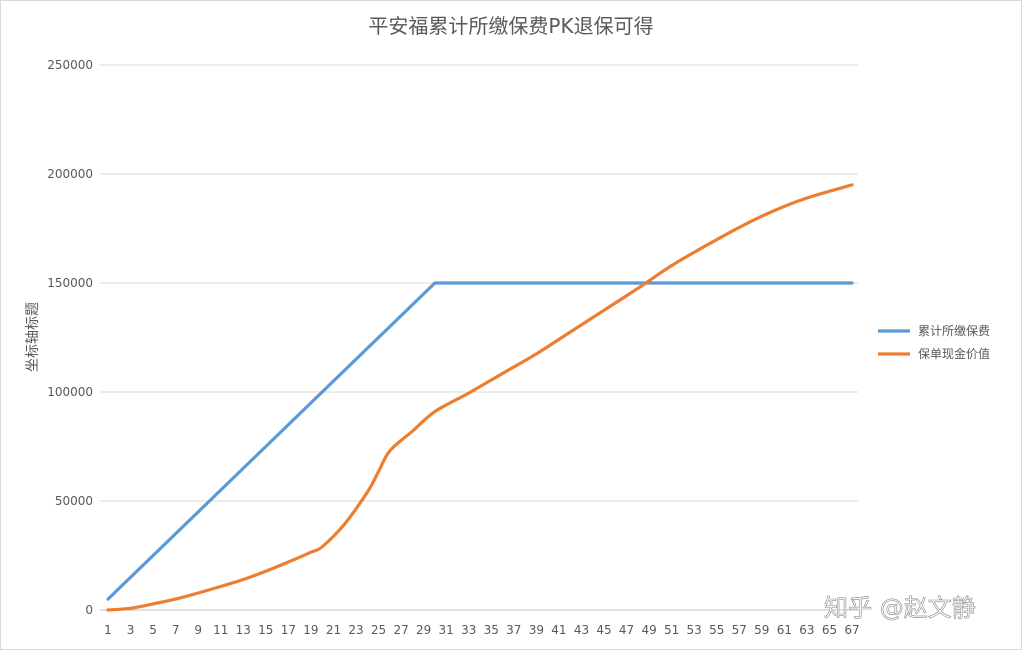  I want to click on y-tick-label: 0, so click(89, 610).